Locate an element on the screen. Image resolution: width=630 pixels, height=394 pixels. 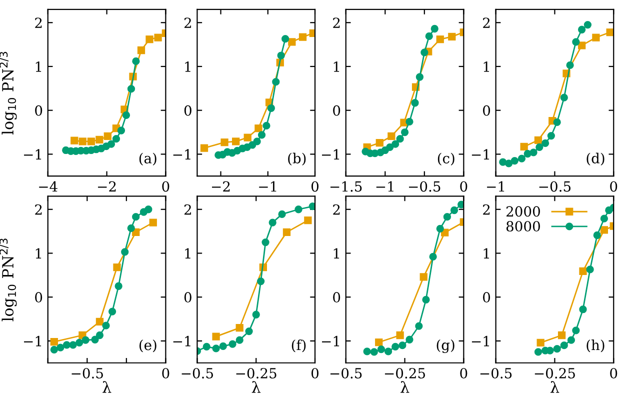
annotation: (f) is located at coordinates (299, 345).